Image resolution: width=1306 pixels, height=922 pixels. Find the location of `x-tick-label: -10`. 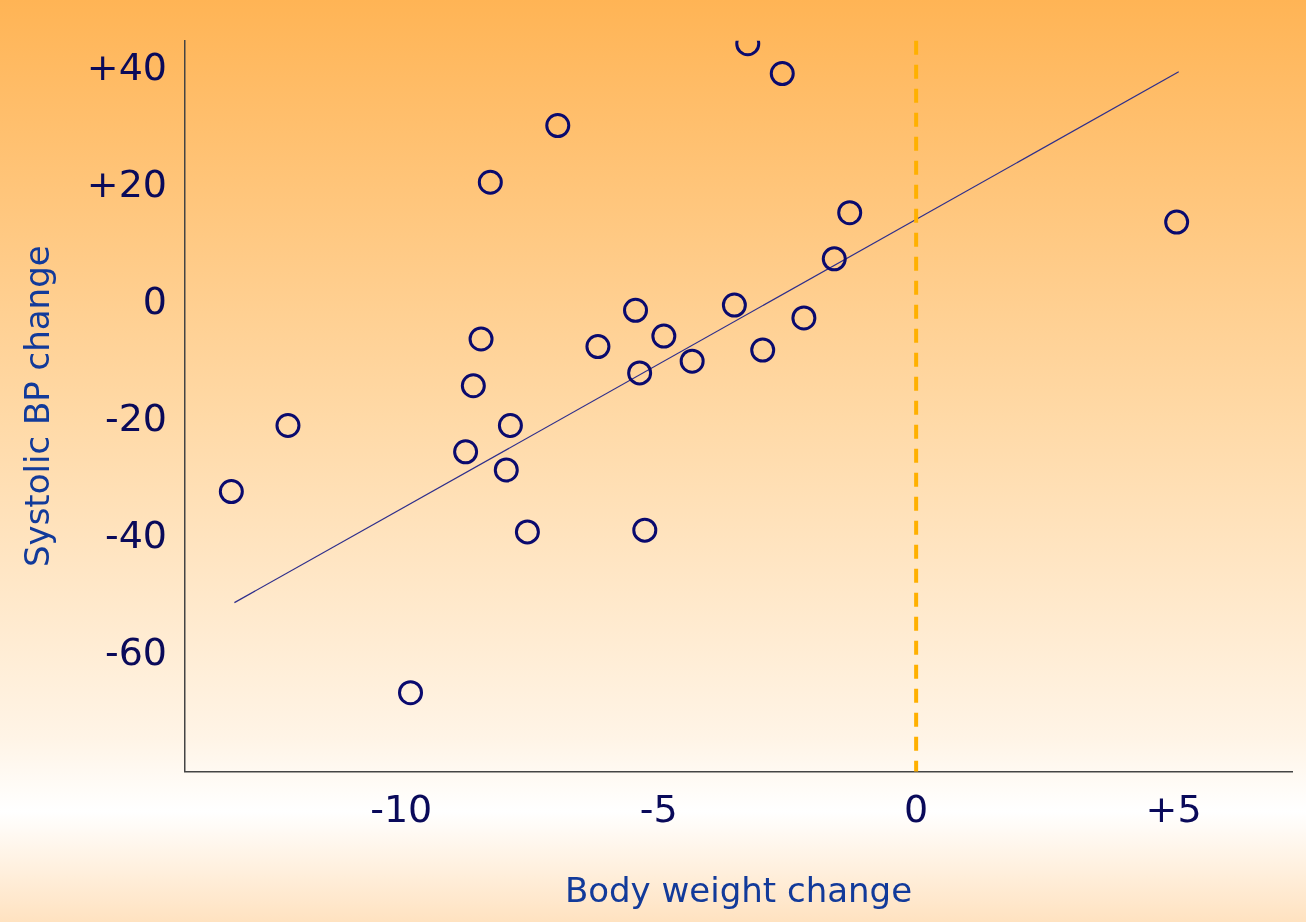

x-tick-label: -10 is located at coordinates (401, 809).